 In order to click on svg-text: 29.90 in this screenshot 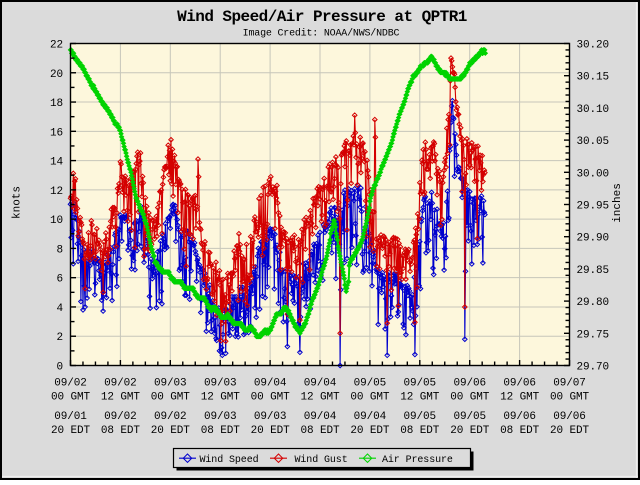, I will do `click(593, 239)`.